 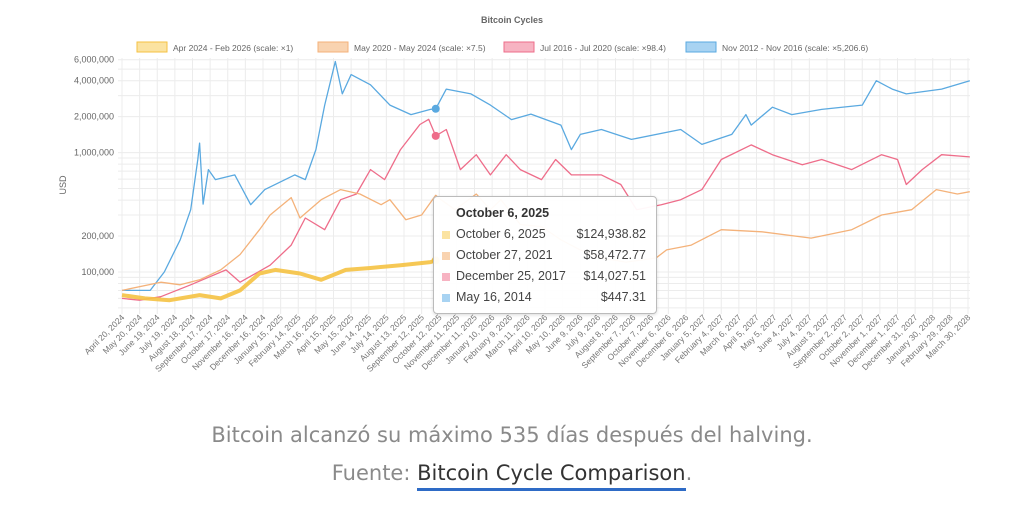 I want to click on legend-label: Apr 2024 - Feb 2026 (scale: ×1), so click(x=233, y=48).